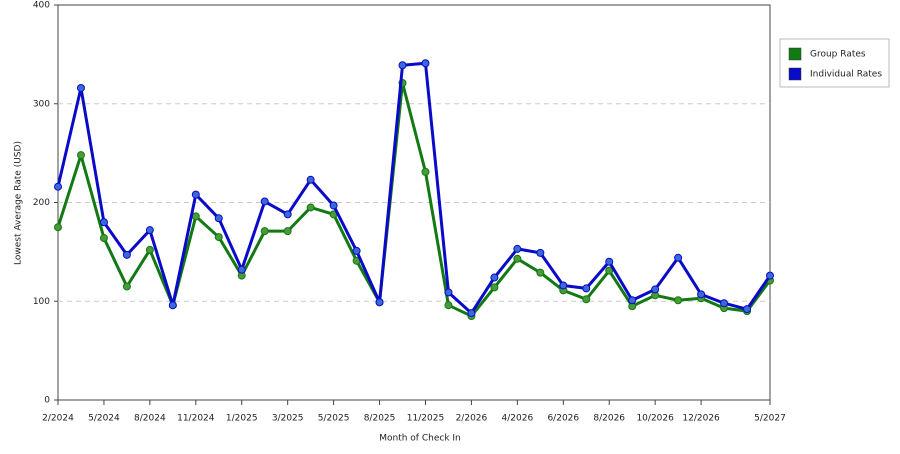  Describe the element at coordinates (563, 419) in the screenshot. I see `x-tick-label: 6/2026` at that location.